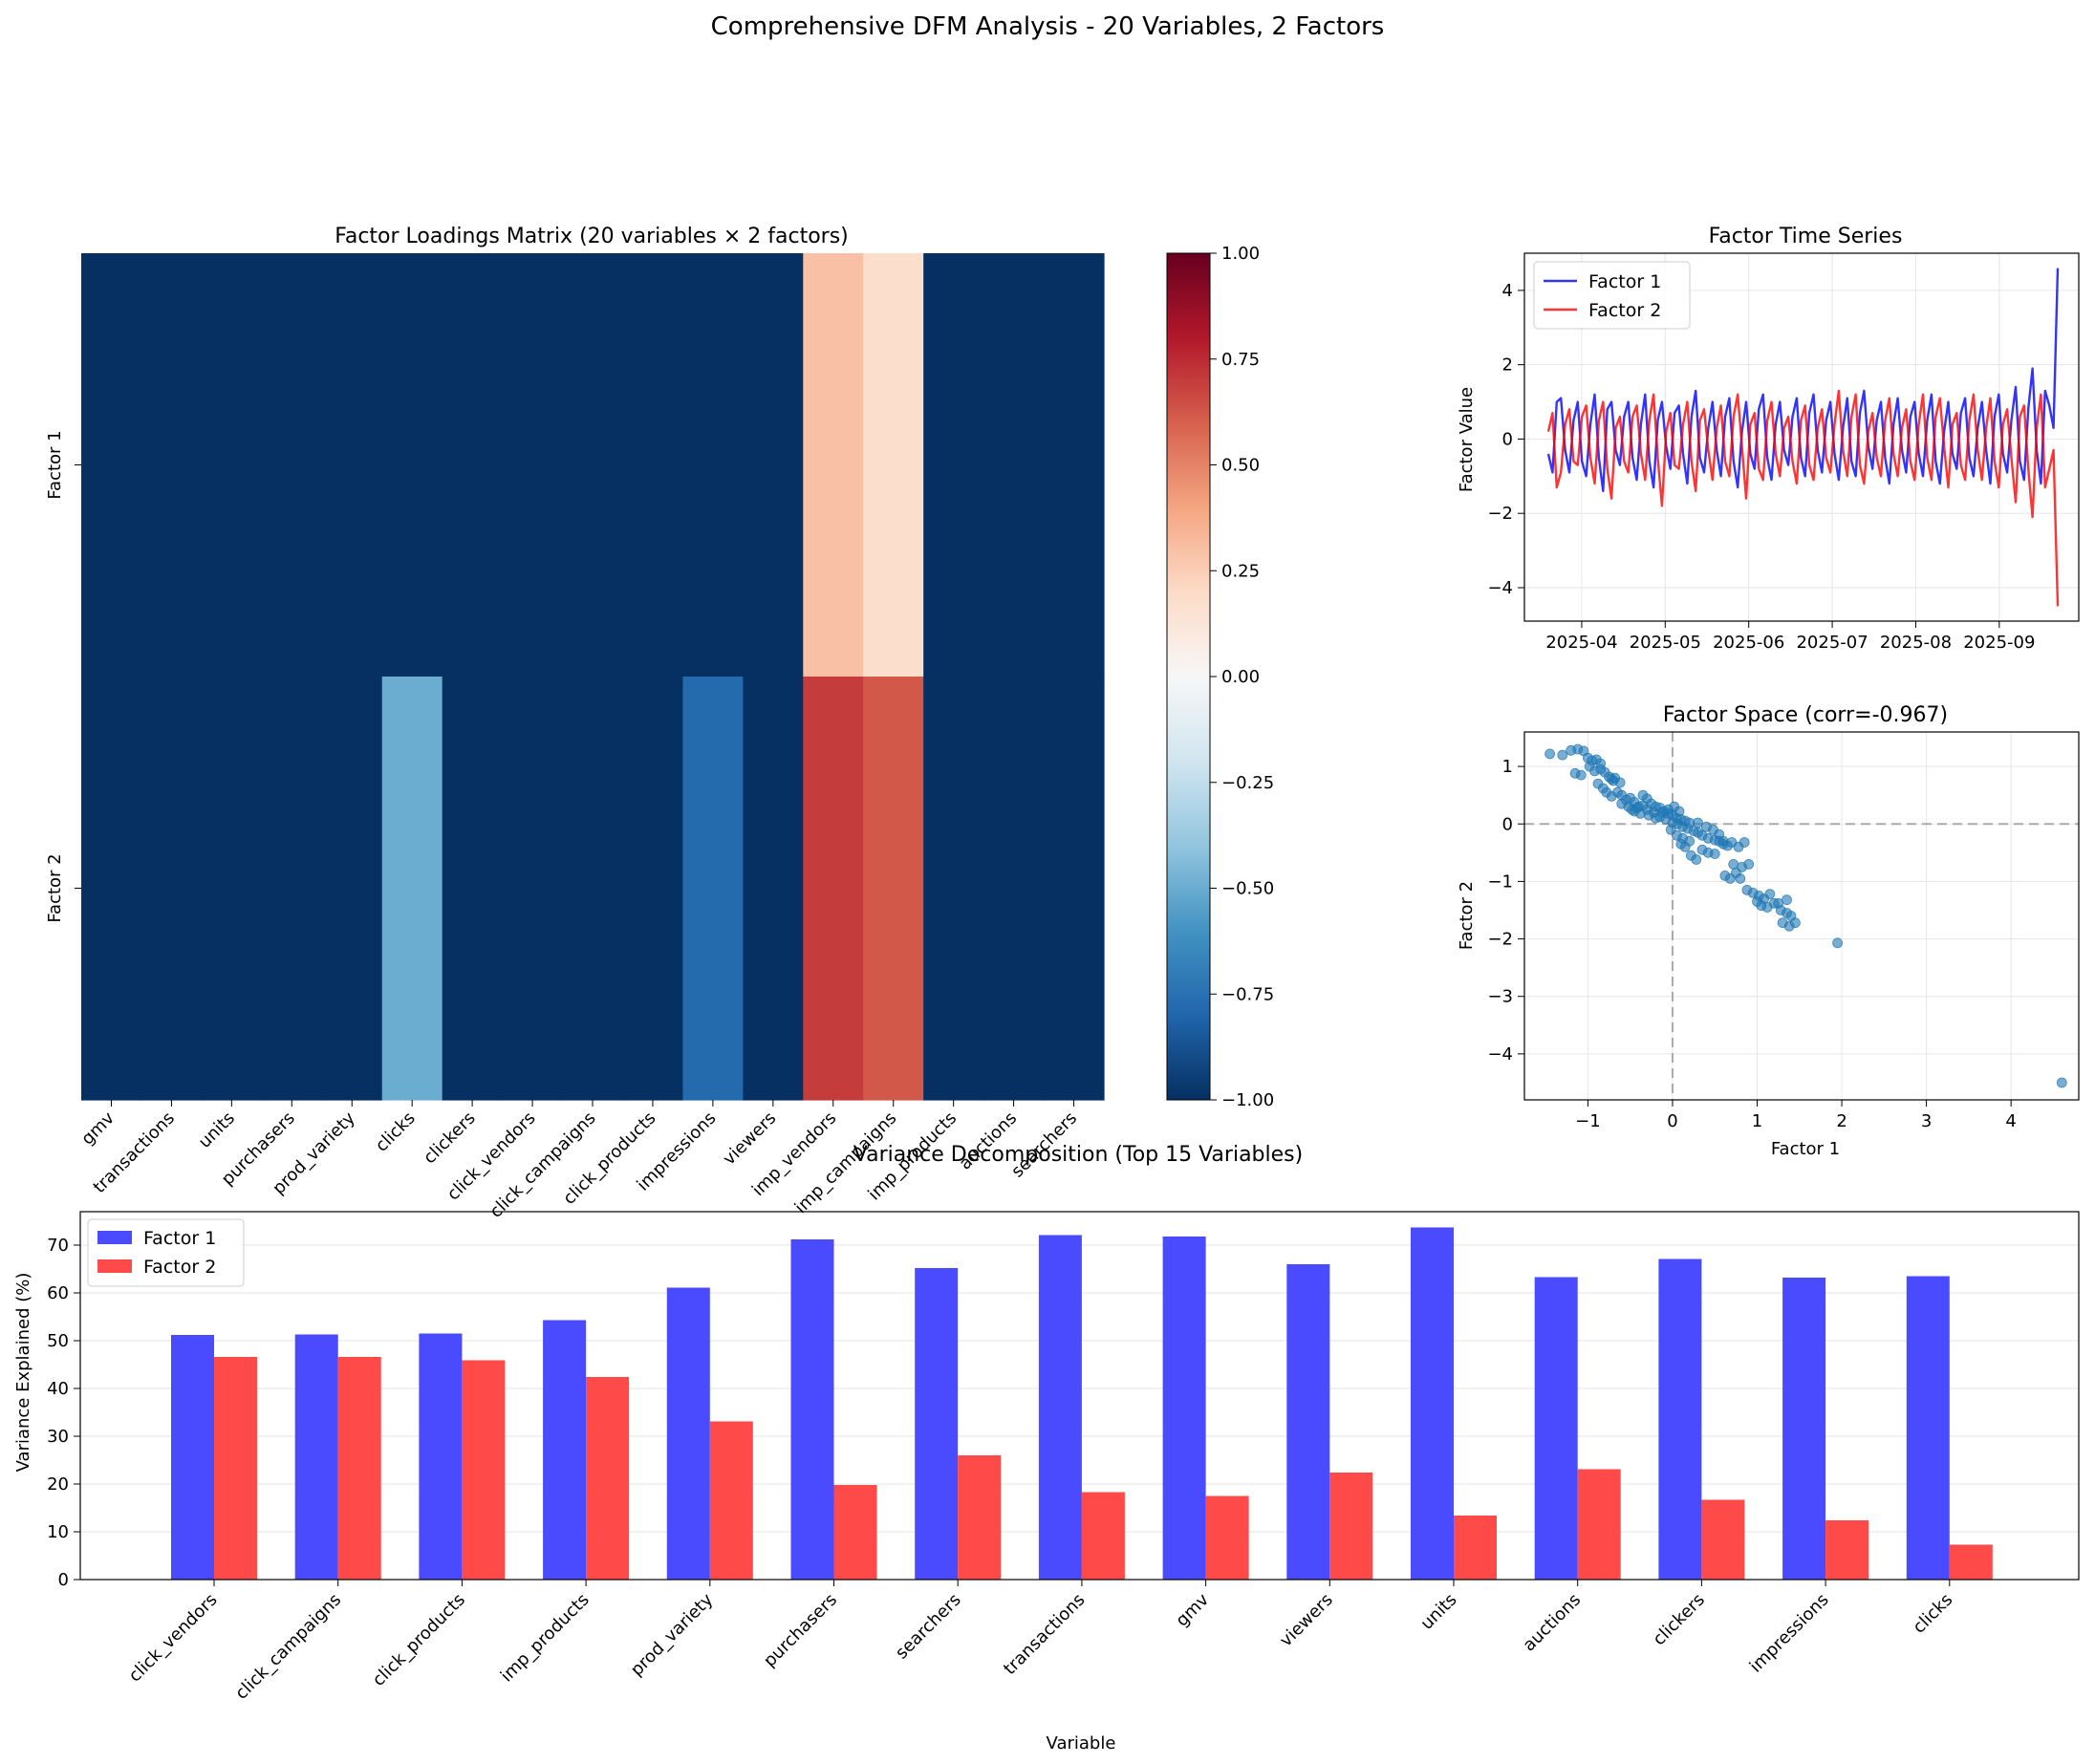  What do you see at coordinates (1581, 643) in the screenshot?
I see `timeseries-x-tick-label: 2025-04` at bounding box center [1581, 643].